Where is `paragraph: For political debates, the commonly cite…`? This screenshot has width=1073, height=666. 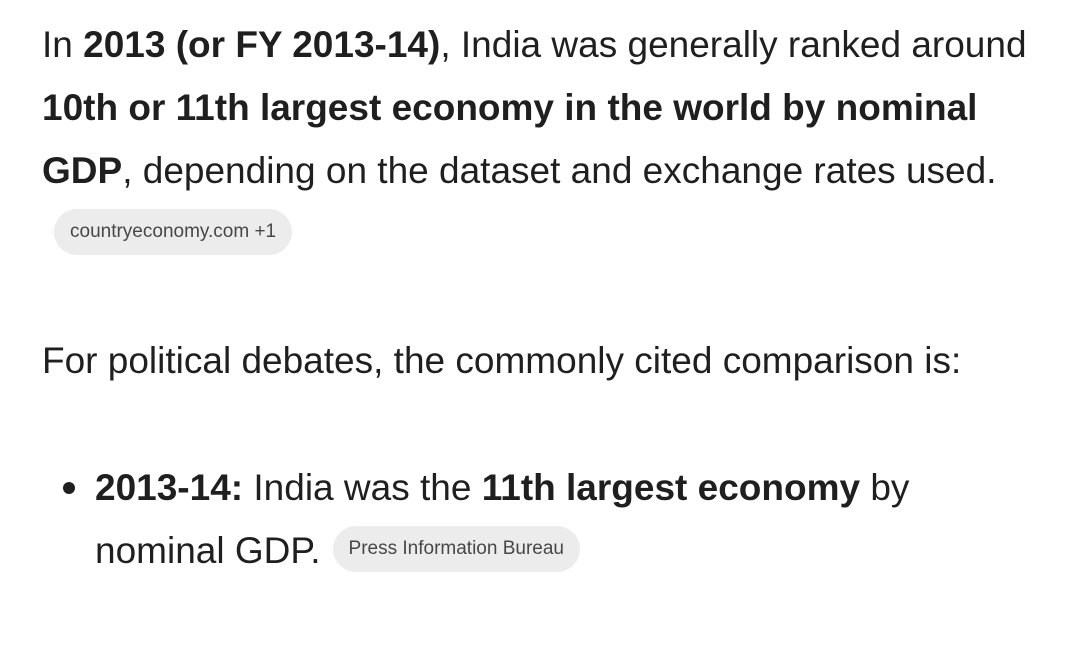
paragraph: For political debates, the commonly cite… is located at coordinates (542, 360).